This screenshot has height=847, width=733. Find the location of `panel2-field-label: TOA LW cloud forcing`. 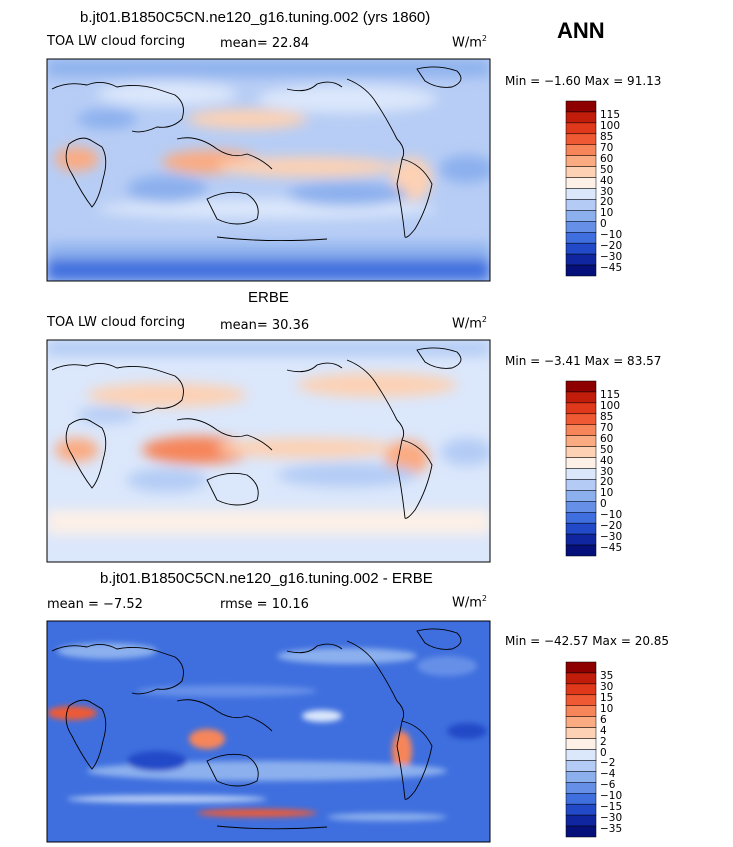

panel2-field-label: TOA LW cloud forcing is located at coordinates (116, 322).